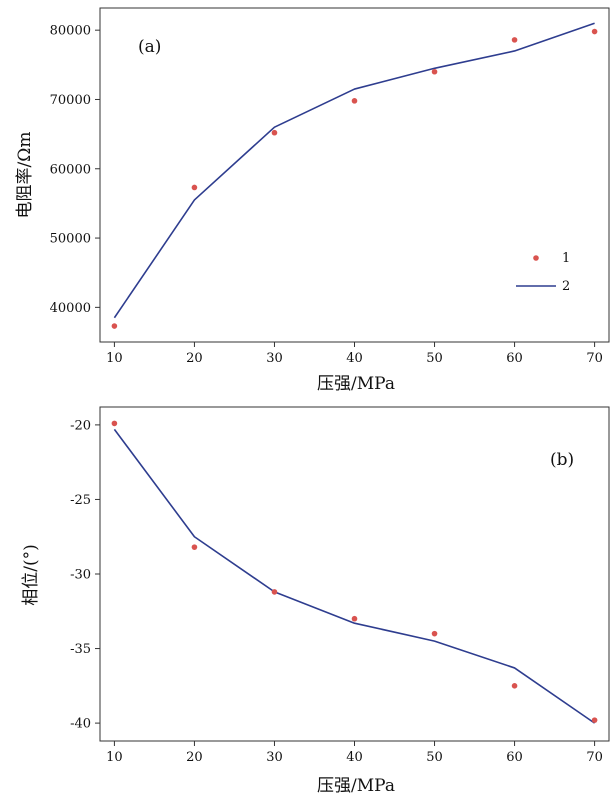 This screenshot has width=615, height=800. Describe the element at coordinates (562, 460) in the screenshot. I see `panel-label-b: (b)` at that location.